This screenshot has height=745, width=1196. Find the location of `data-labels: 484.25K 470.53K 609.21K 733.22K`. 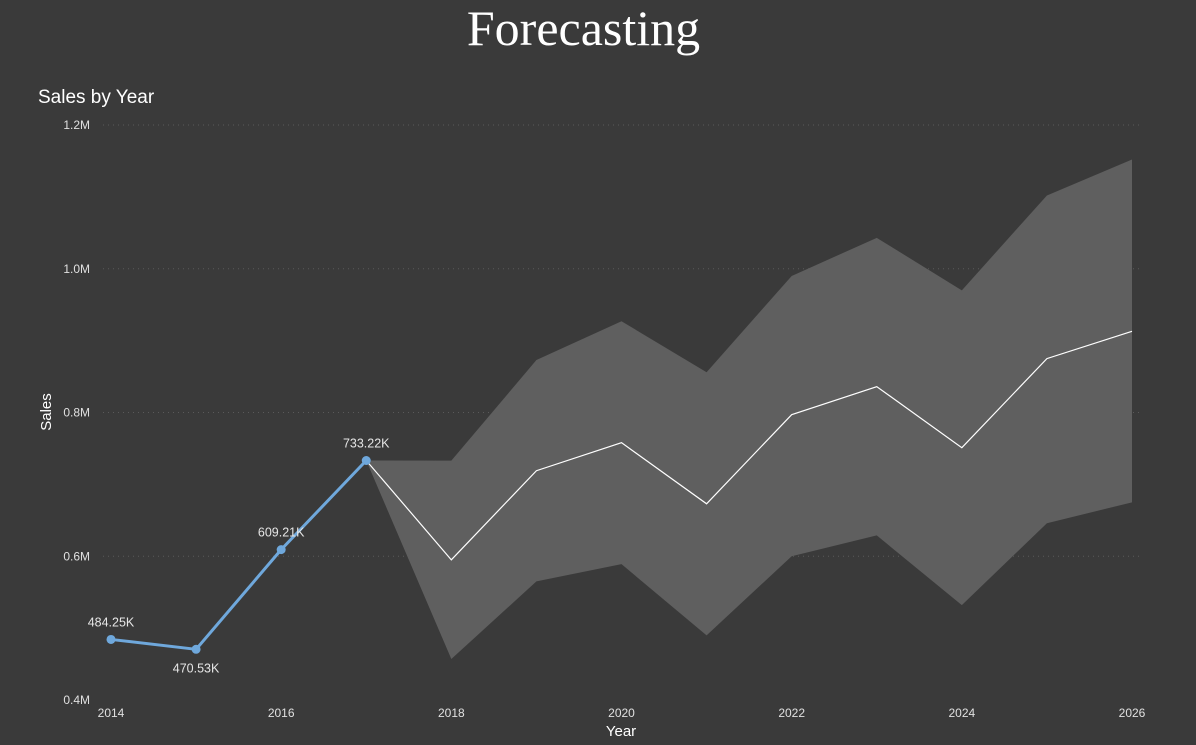

data-labels: 484.25K 470.53K 609.21K 733.22K is located at coordinates (239, 555).